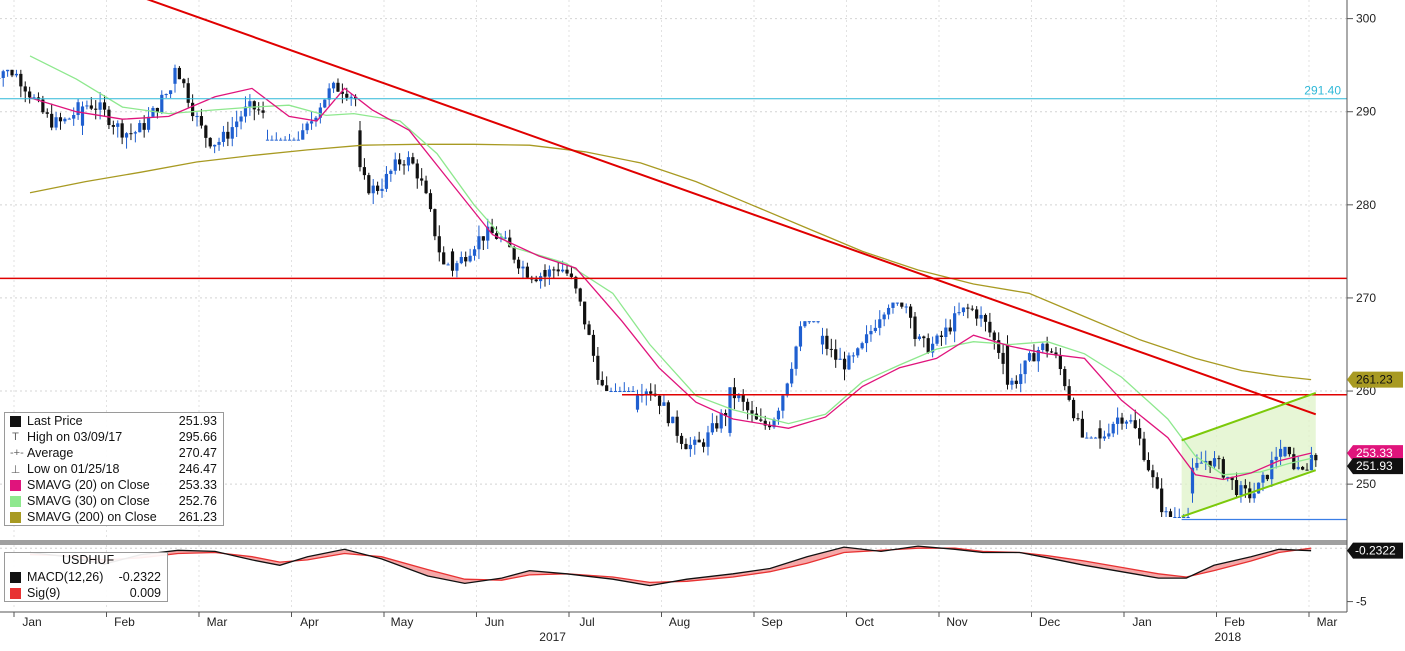 The height and width of the screenshot is (651, 1405). Describe the element at coordinates (201, 485) in the screenshot. I see `legend-value: 253.33` at that location.